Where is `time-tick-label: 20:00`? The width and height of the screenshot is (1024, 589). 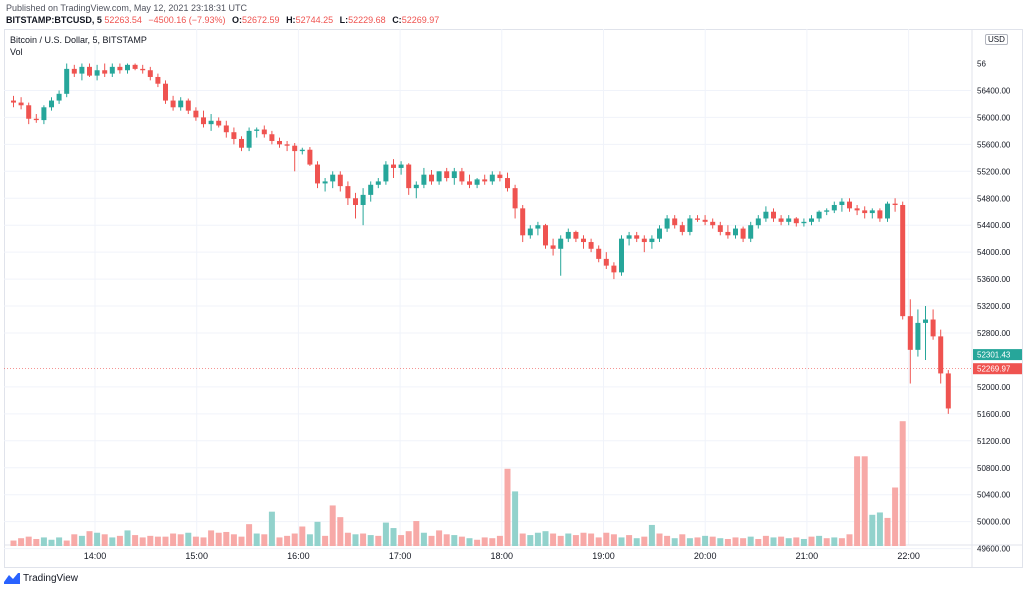 time-tick-label: 20:00 is located at coordinates (705, 556).